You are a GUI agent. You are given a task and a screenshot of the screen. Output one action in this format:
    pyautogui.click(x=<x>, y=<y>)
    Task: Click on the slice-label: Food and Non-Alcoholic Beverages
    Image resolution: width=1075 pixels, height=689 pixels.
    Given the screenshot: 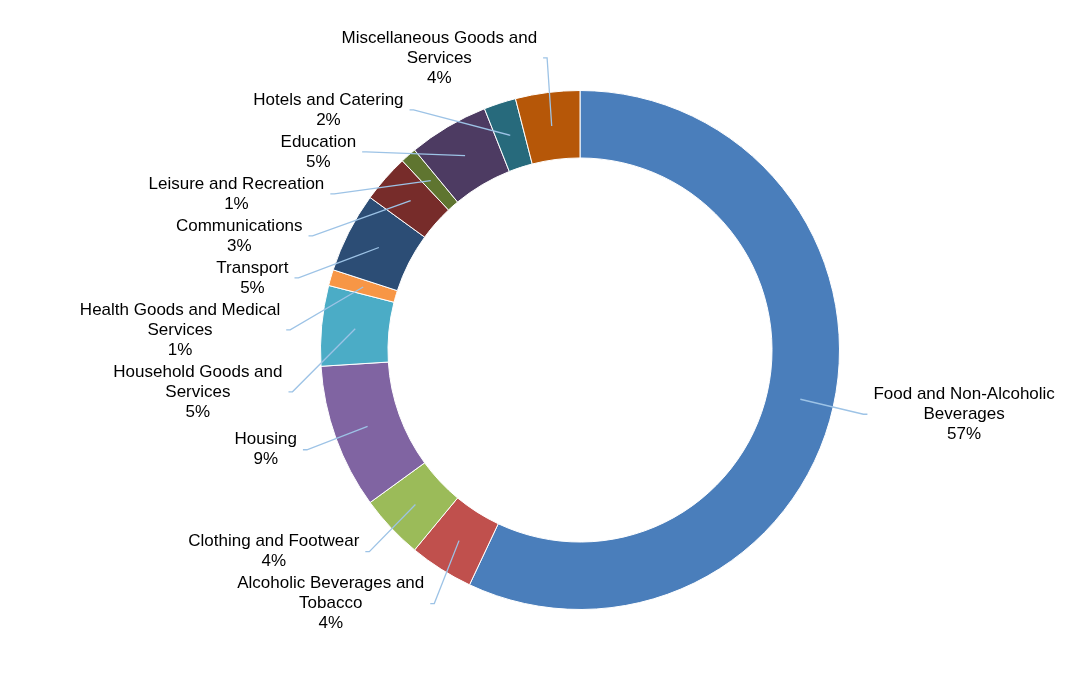 What is the action you would take?
    pyautogui.click(x=964, y=403)
    